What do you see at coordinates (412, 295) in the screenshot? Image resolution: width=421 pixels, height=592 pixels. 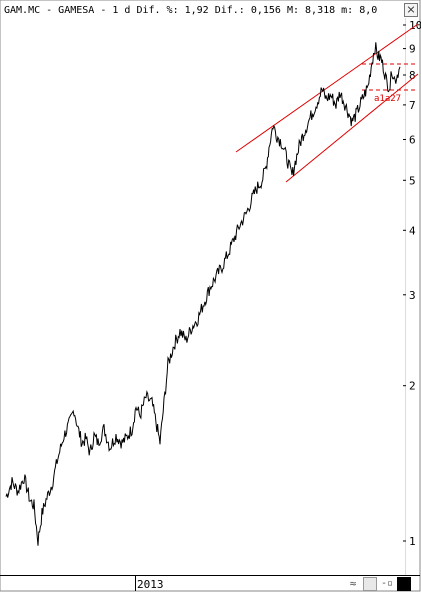 I see `y-tick-label: 3` at bounding box center [412, 295].